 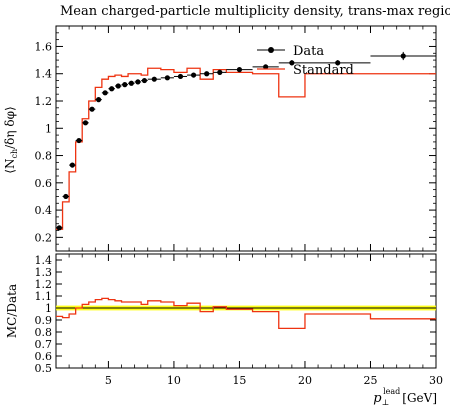 I want to click on svg-text:p⊥lead[GeV]: p⊥lead [GeV], so click(x=405, y=397).